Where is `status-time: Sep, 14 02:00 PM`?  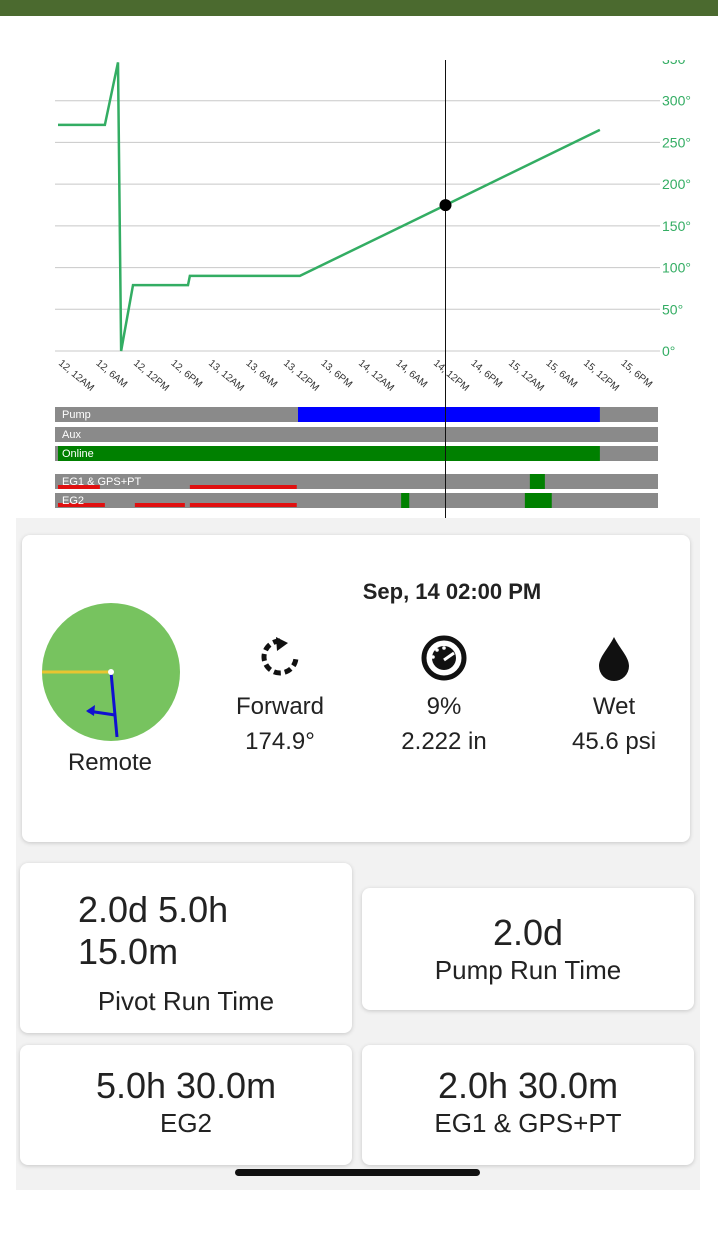
status-time: Sep, 14 02:00 PM is located at coordinates (452, 591).